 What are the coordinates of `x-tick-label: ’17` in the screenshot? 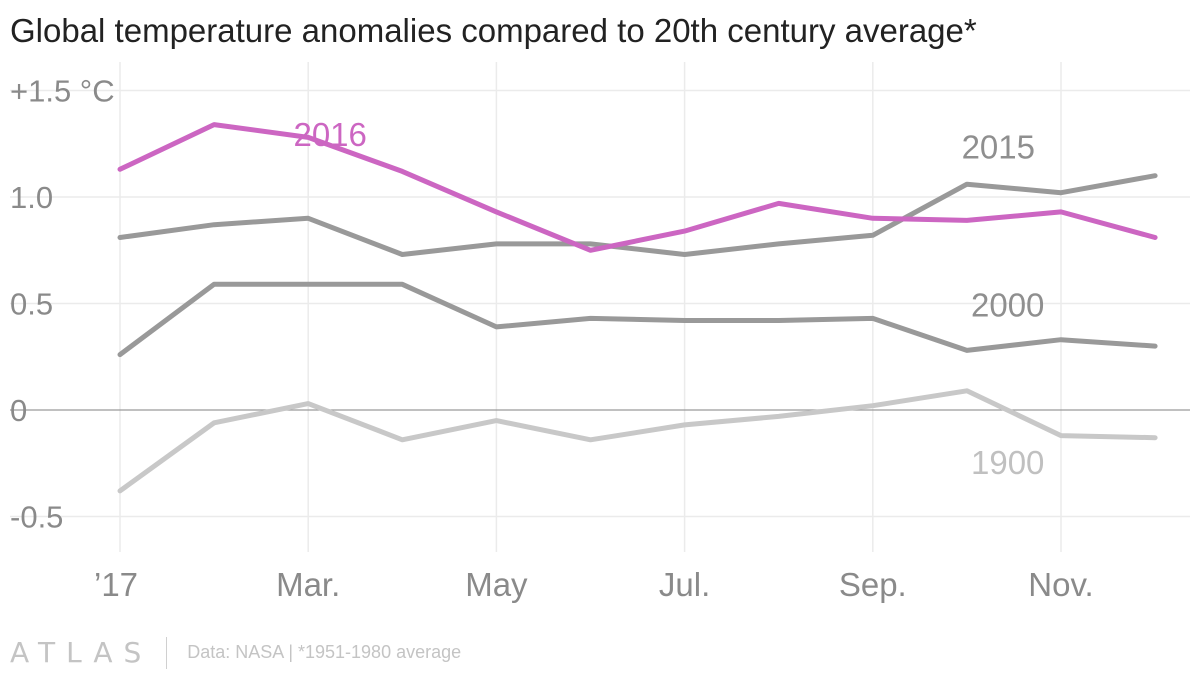 It's located at (116, 584).